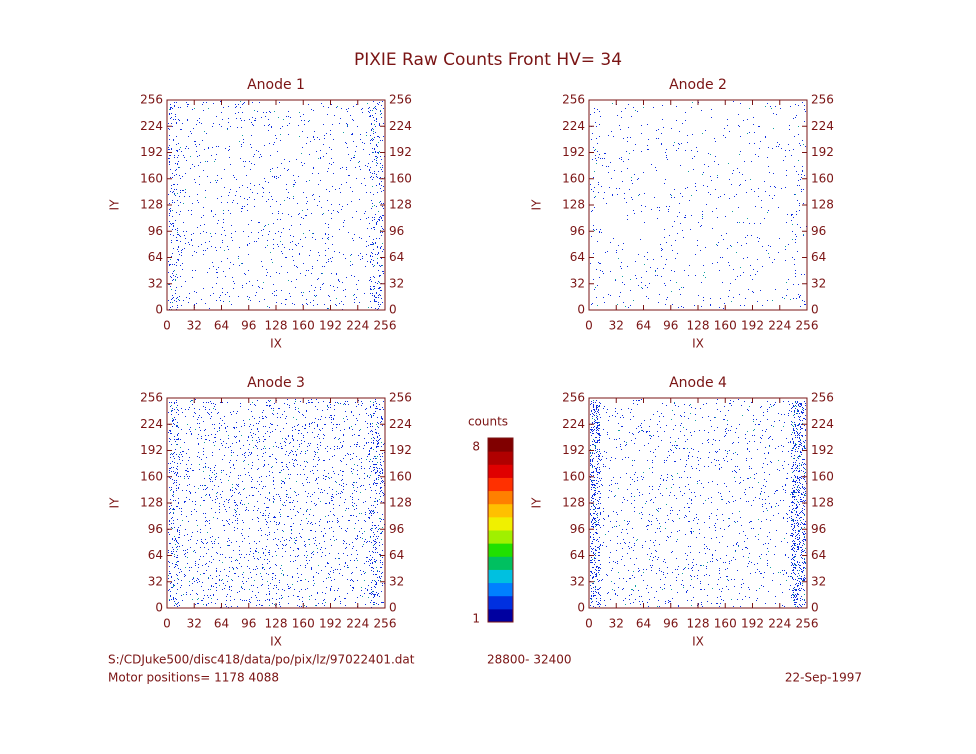 This screenshot has height=754, width=976. What do you see at coordinates (589, 624) in the screenshot?
I see `x-tick-label: 0` at bounding box center [589, 624].